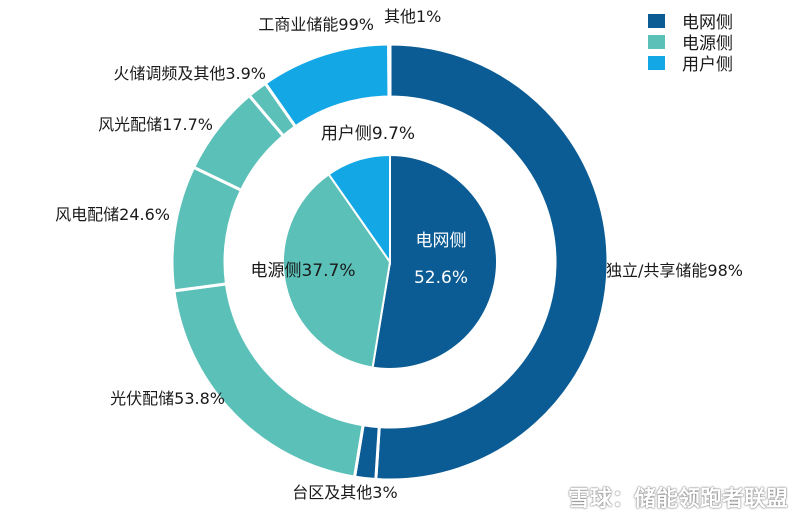 Image resolution: width=800 pixels, height=519 pixels. What do you see at coordinates (344, 492) in the screenshot?
I see `outer-label-substation-other: 台区及其他3%` at bounding box center [344, 492].